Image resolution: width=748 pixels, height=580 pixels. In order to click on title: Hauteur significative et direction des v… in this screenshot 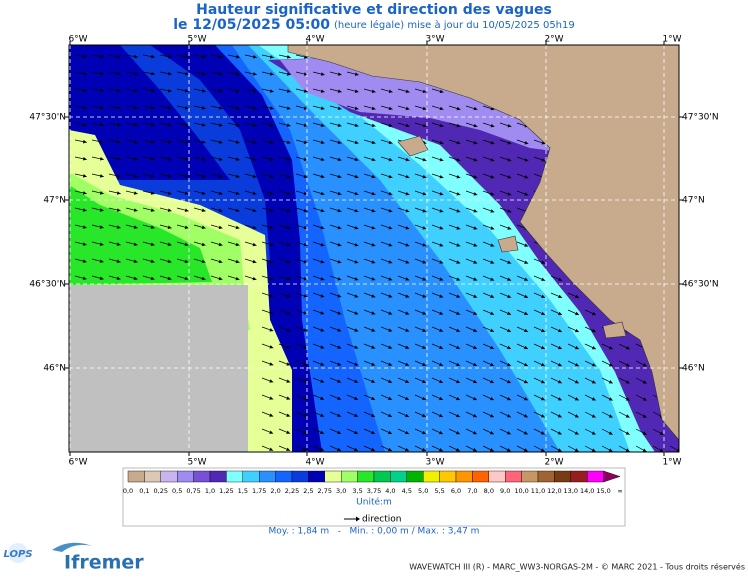, I will do `click(374, 10)`.